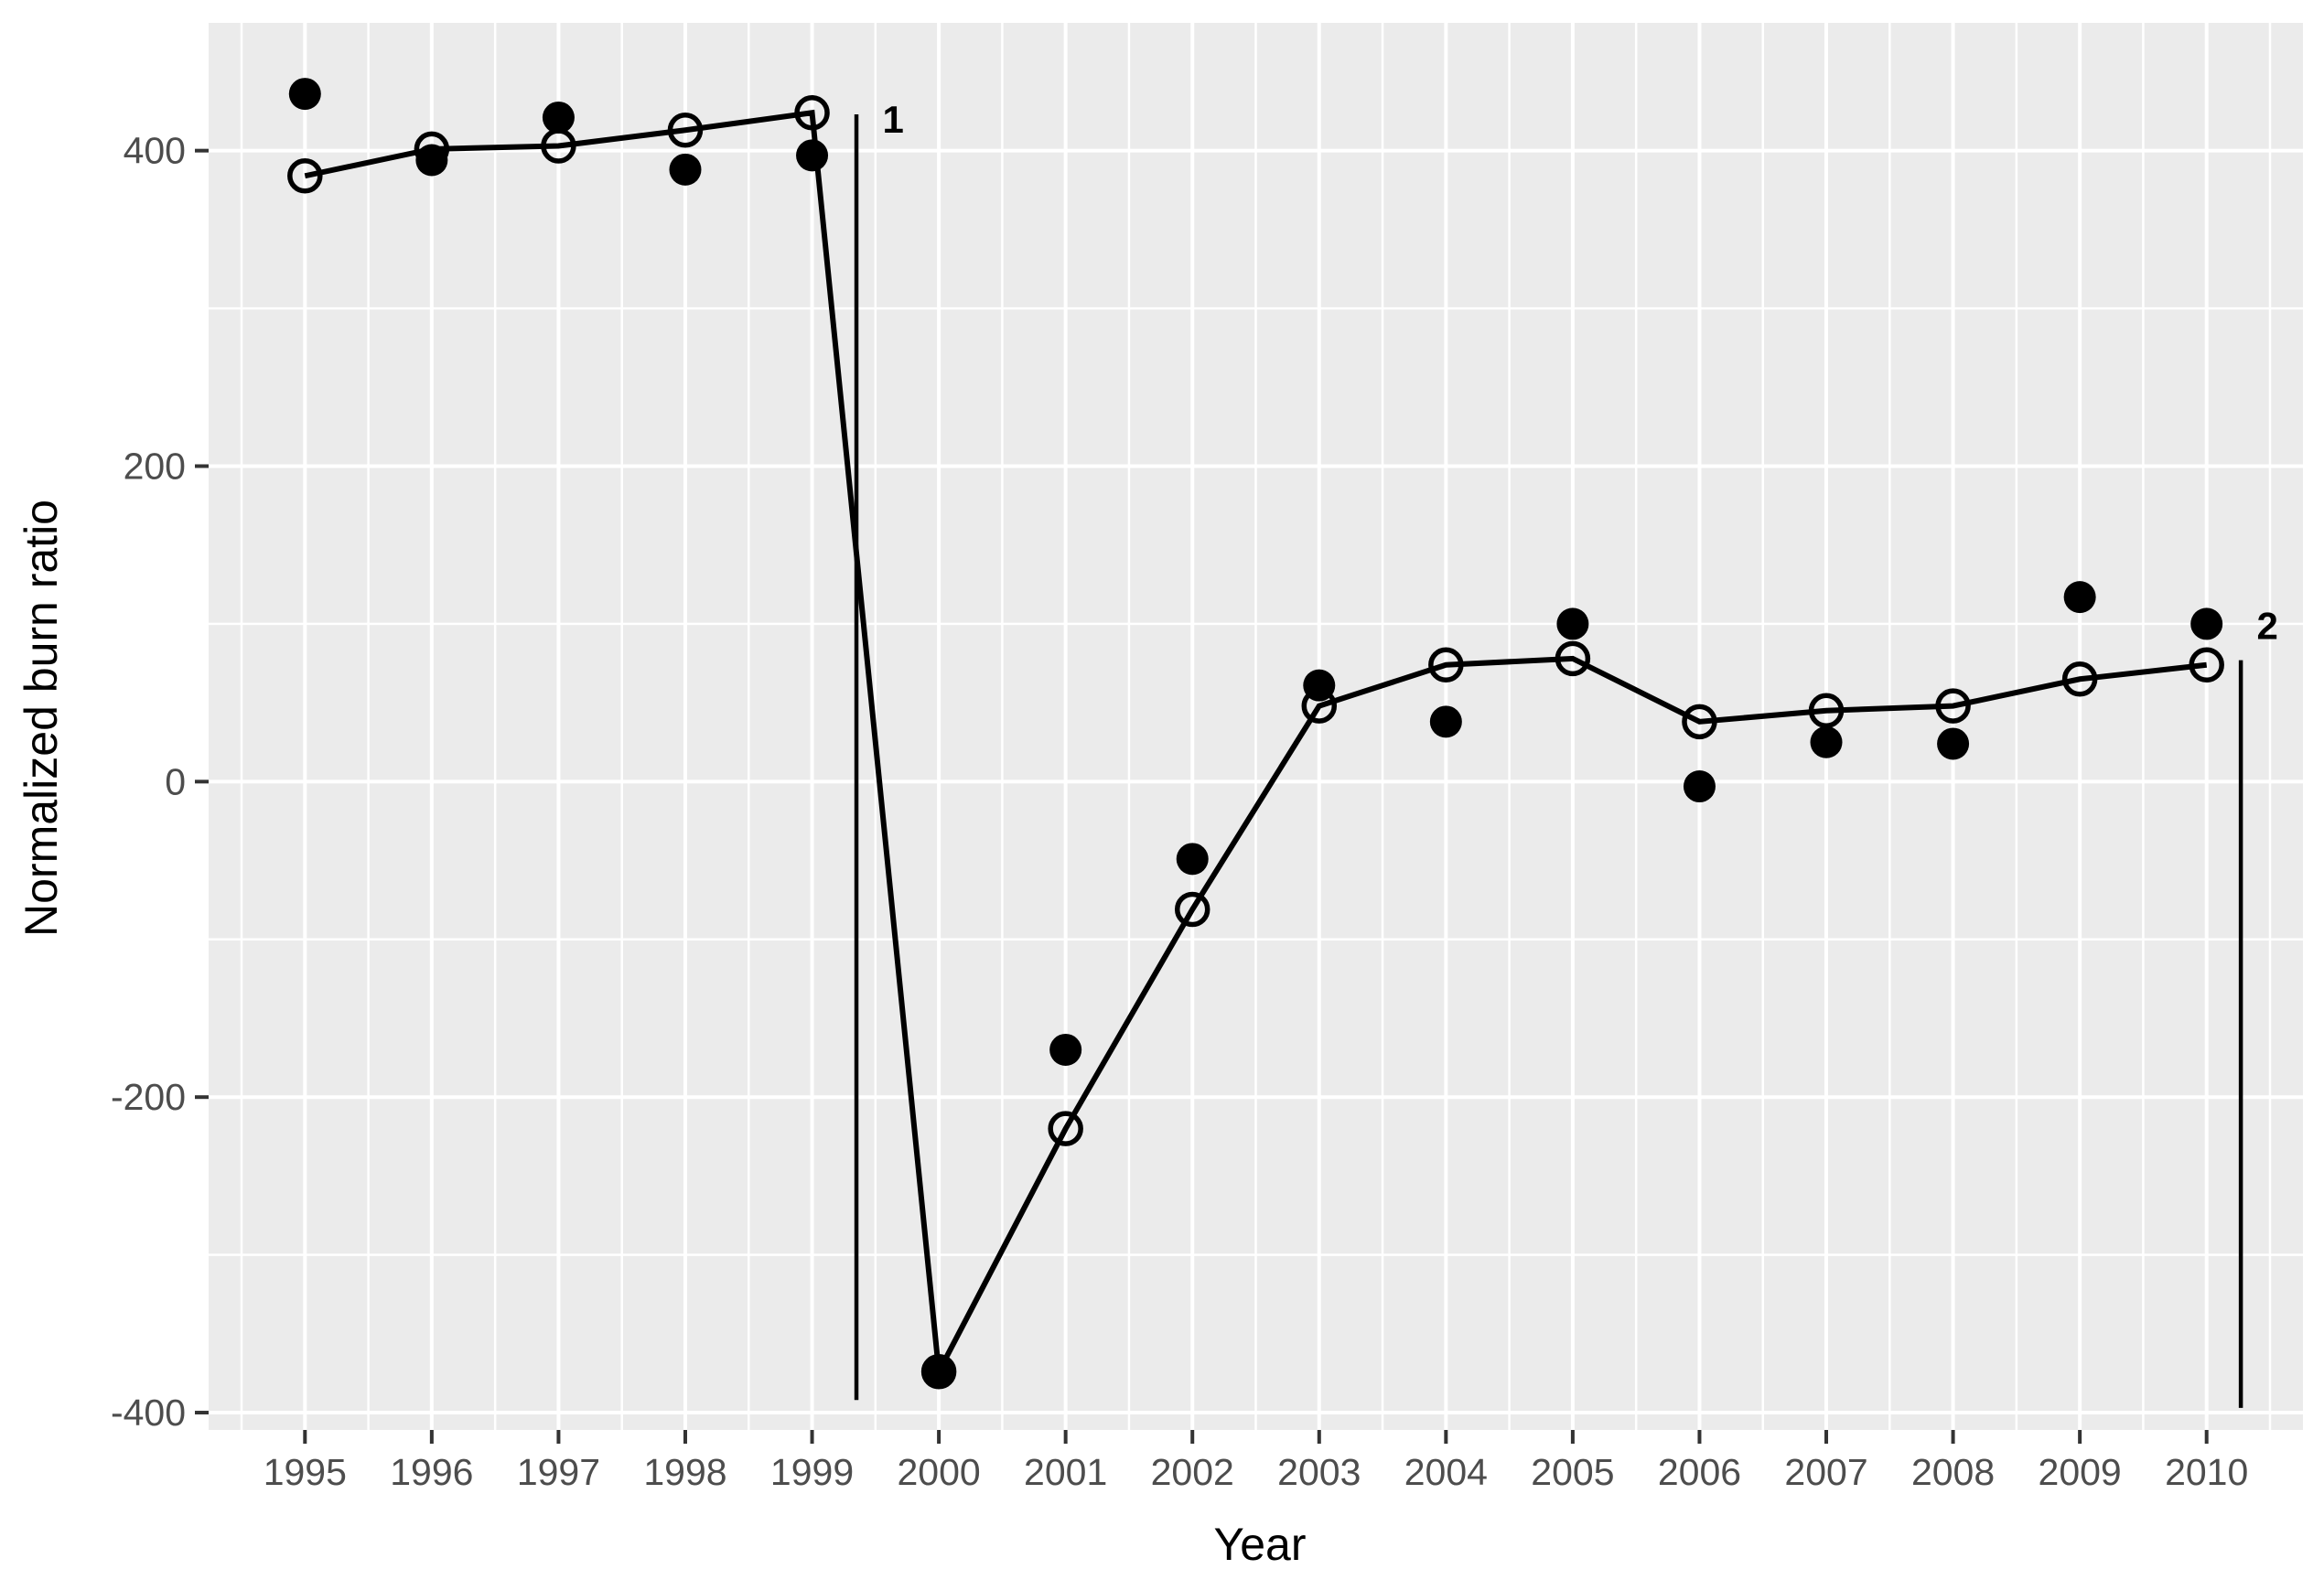 This screenshot has width=2324, height=1580. Describe the element at coordinates (1825, 1472) in the screenshot. I see `x-tick-label: 2007` at that location.